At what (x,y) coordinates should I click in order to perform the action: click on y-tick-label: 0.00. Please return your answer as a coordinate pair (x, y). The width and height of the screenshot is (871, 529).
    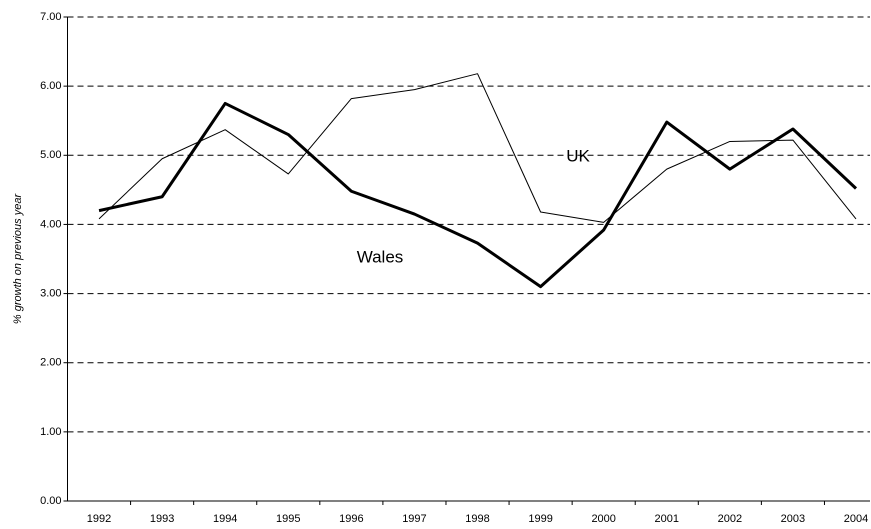
    Looking at the image, I should click on (50, 501).